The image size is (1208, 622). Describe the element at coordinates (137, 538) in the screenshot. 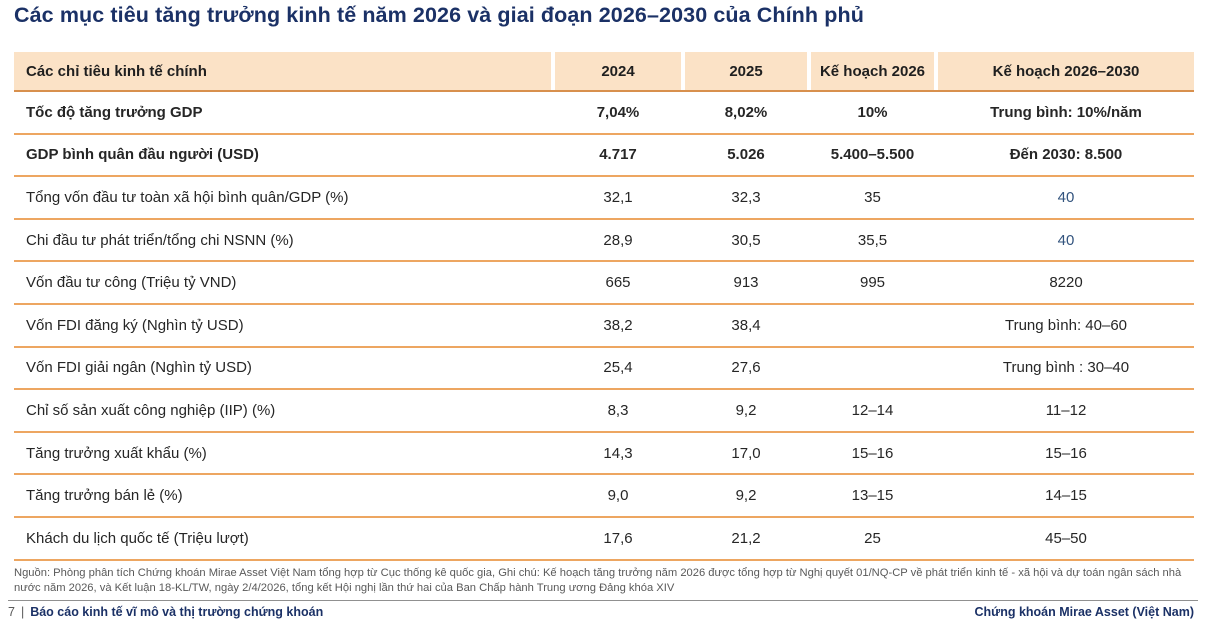

I see `row-label: Khách du lịch quốc tế (Triệu lượt)` at that location.